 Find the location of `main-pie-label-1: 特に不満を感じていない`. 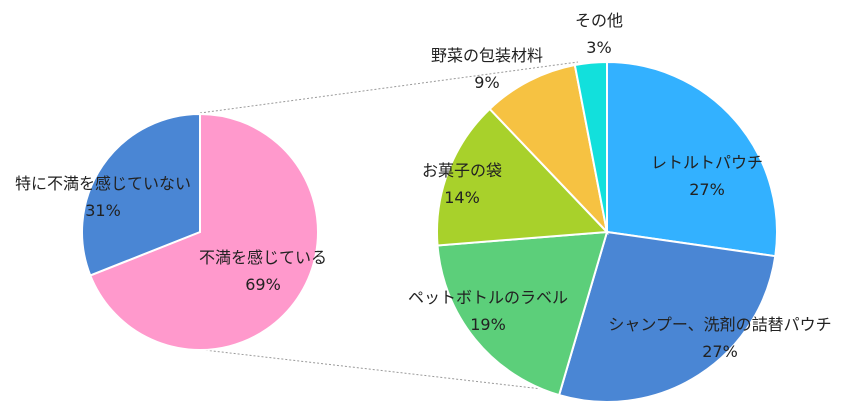

main-pie-label-1: 特に不満を感じていない is located at coordinates (103, 183).